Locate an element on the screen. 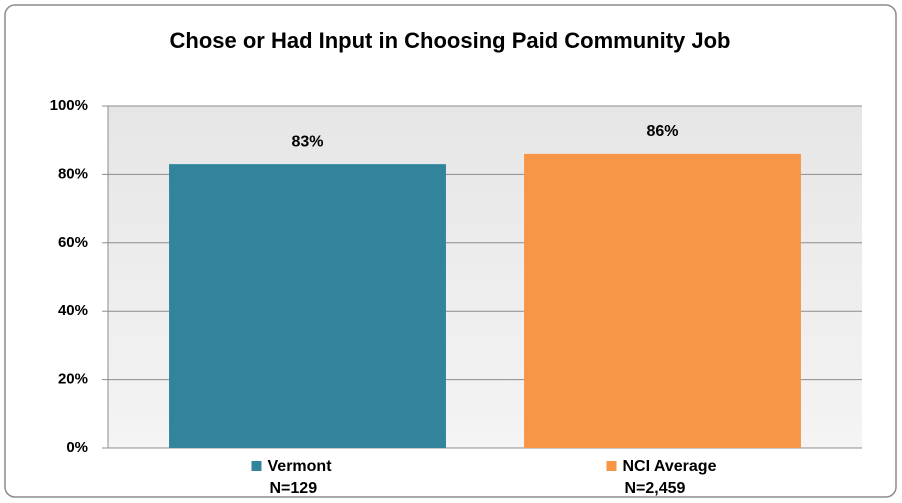  y-tick-label: 60% is located at coordinates (73, 242).